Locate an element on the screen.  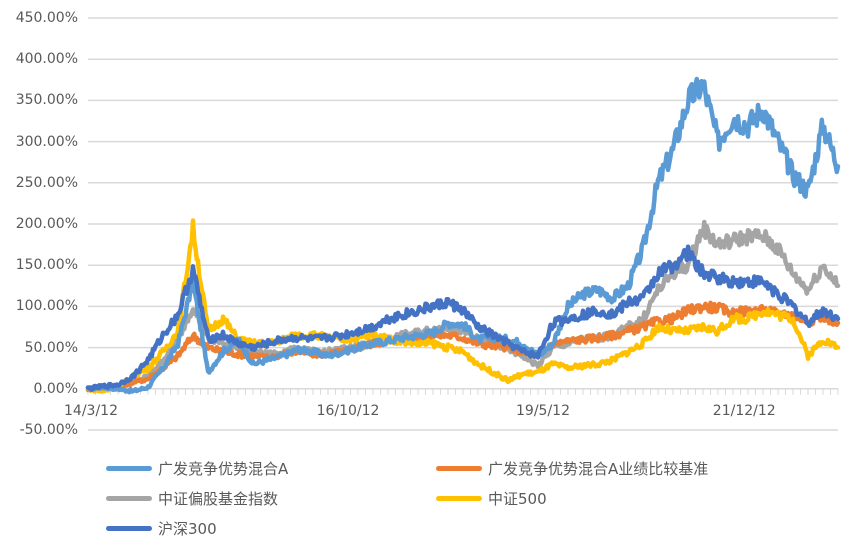
legend-item-gf-competitive-advantage-a: 广发竞争优势混合A is located at coordinates (197, 468).